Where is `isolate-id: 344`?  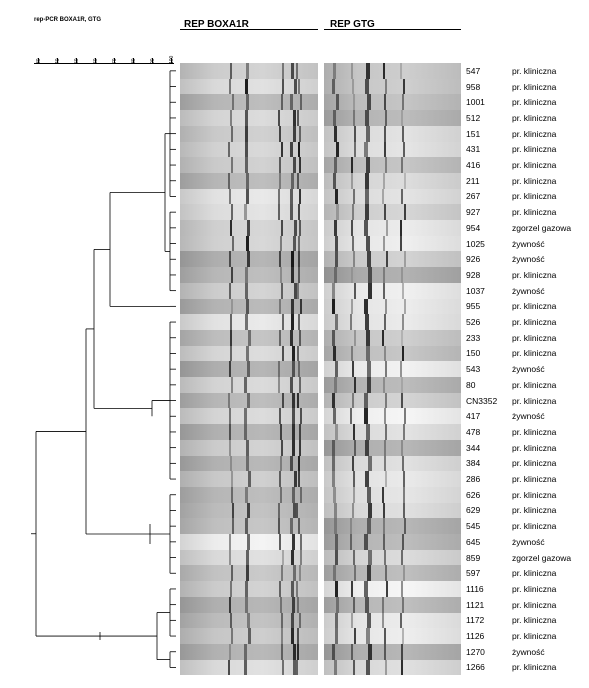 isolate-id: 344 is located at coordinates (473, 447).